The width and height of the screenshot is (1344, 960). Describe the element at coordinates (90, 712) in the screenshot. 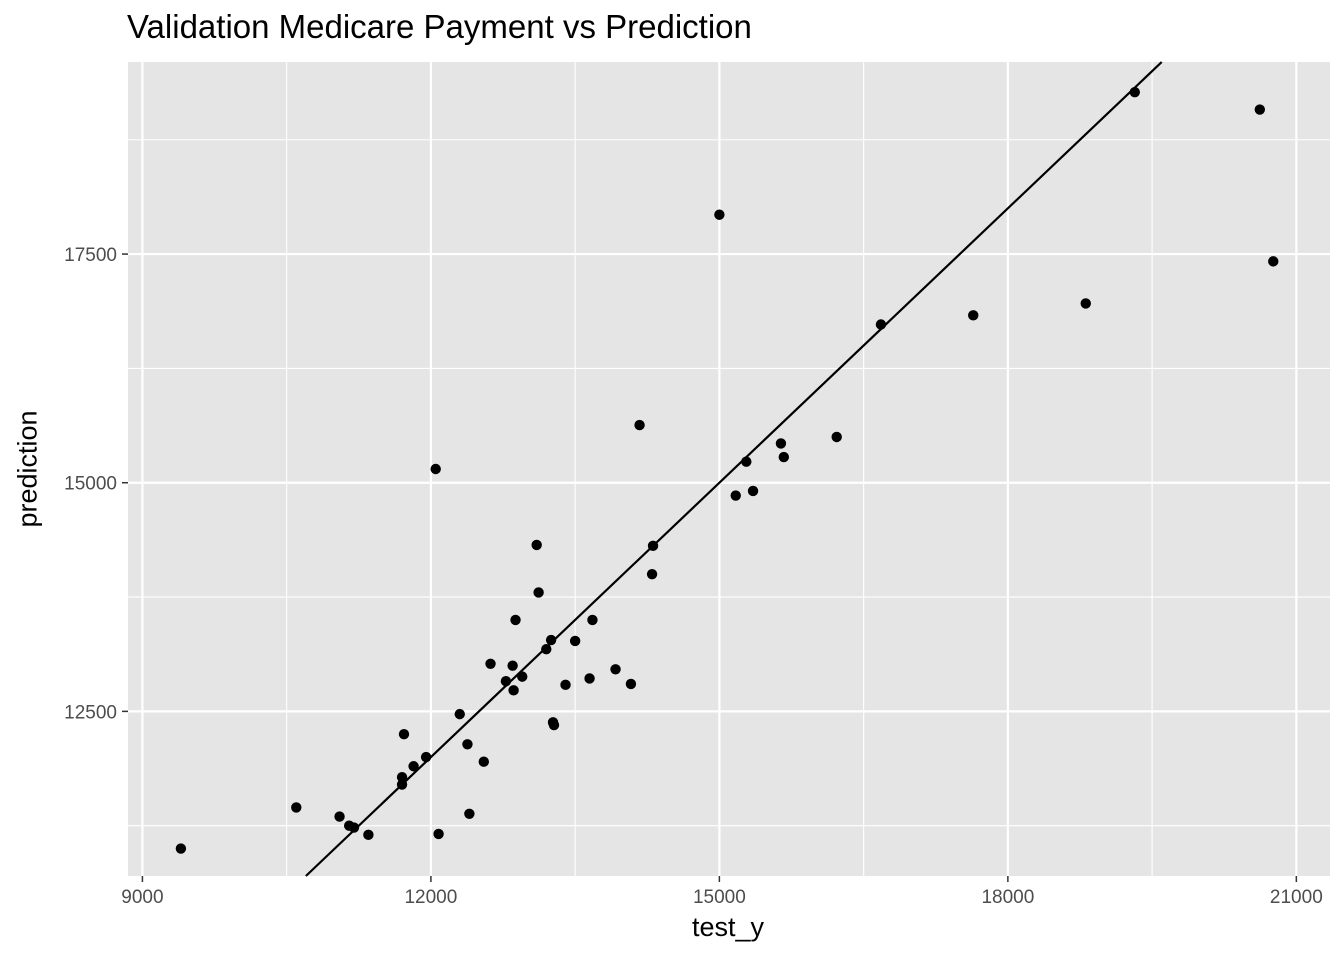

I see `y-tick-label: 12500` at that location.